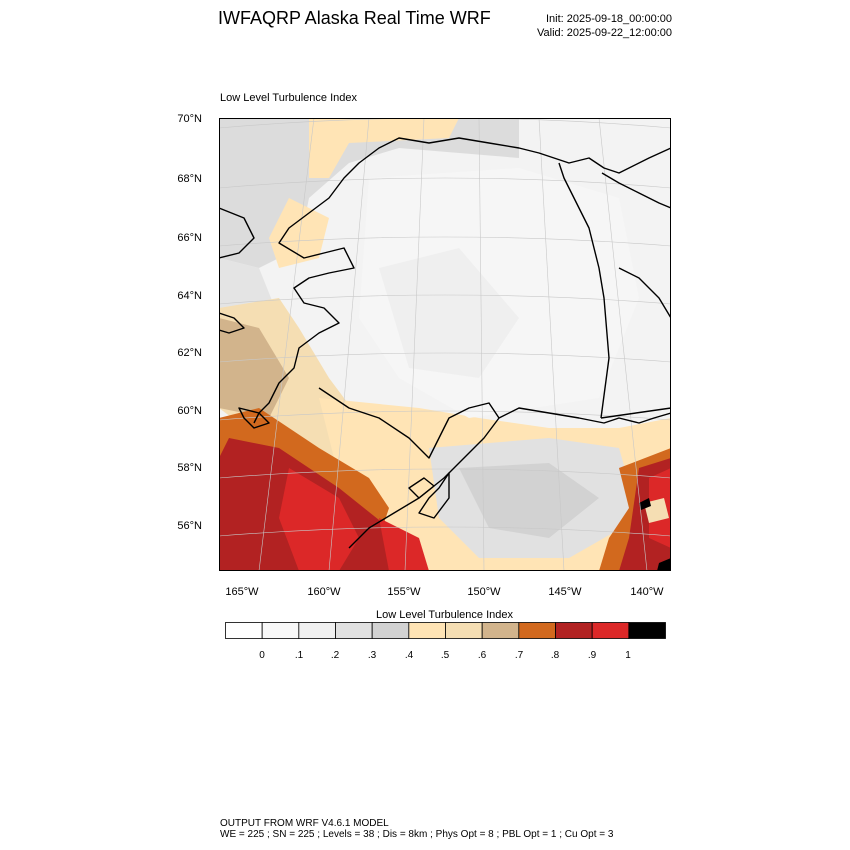 The image size is (850, 850). Describe the element at coordinates (647, 592) in the screenshot. I see `lon-label: 140°W` at that location.